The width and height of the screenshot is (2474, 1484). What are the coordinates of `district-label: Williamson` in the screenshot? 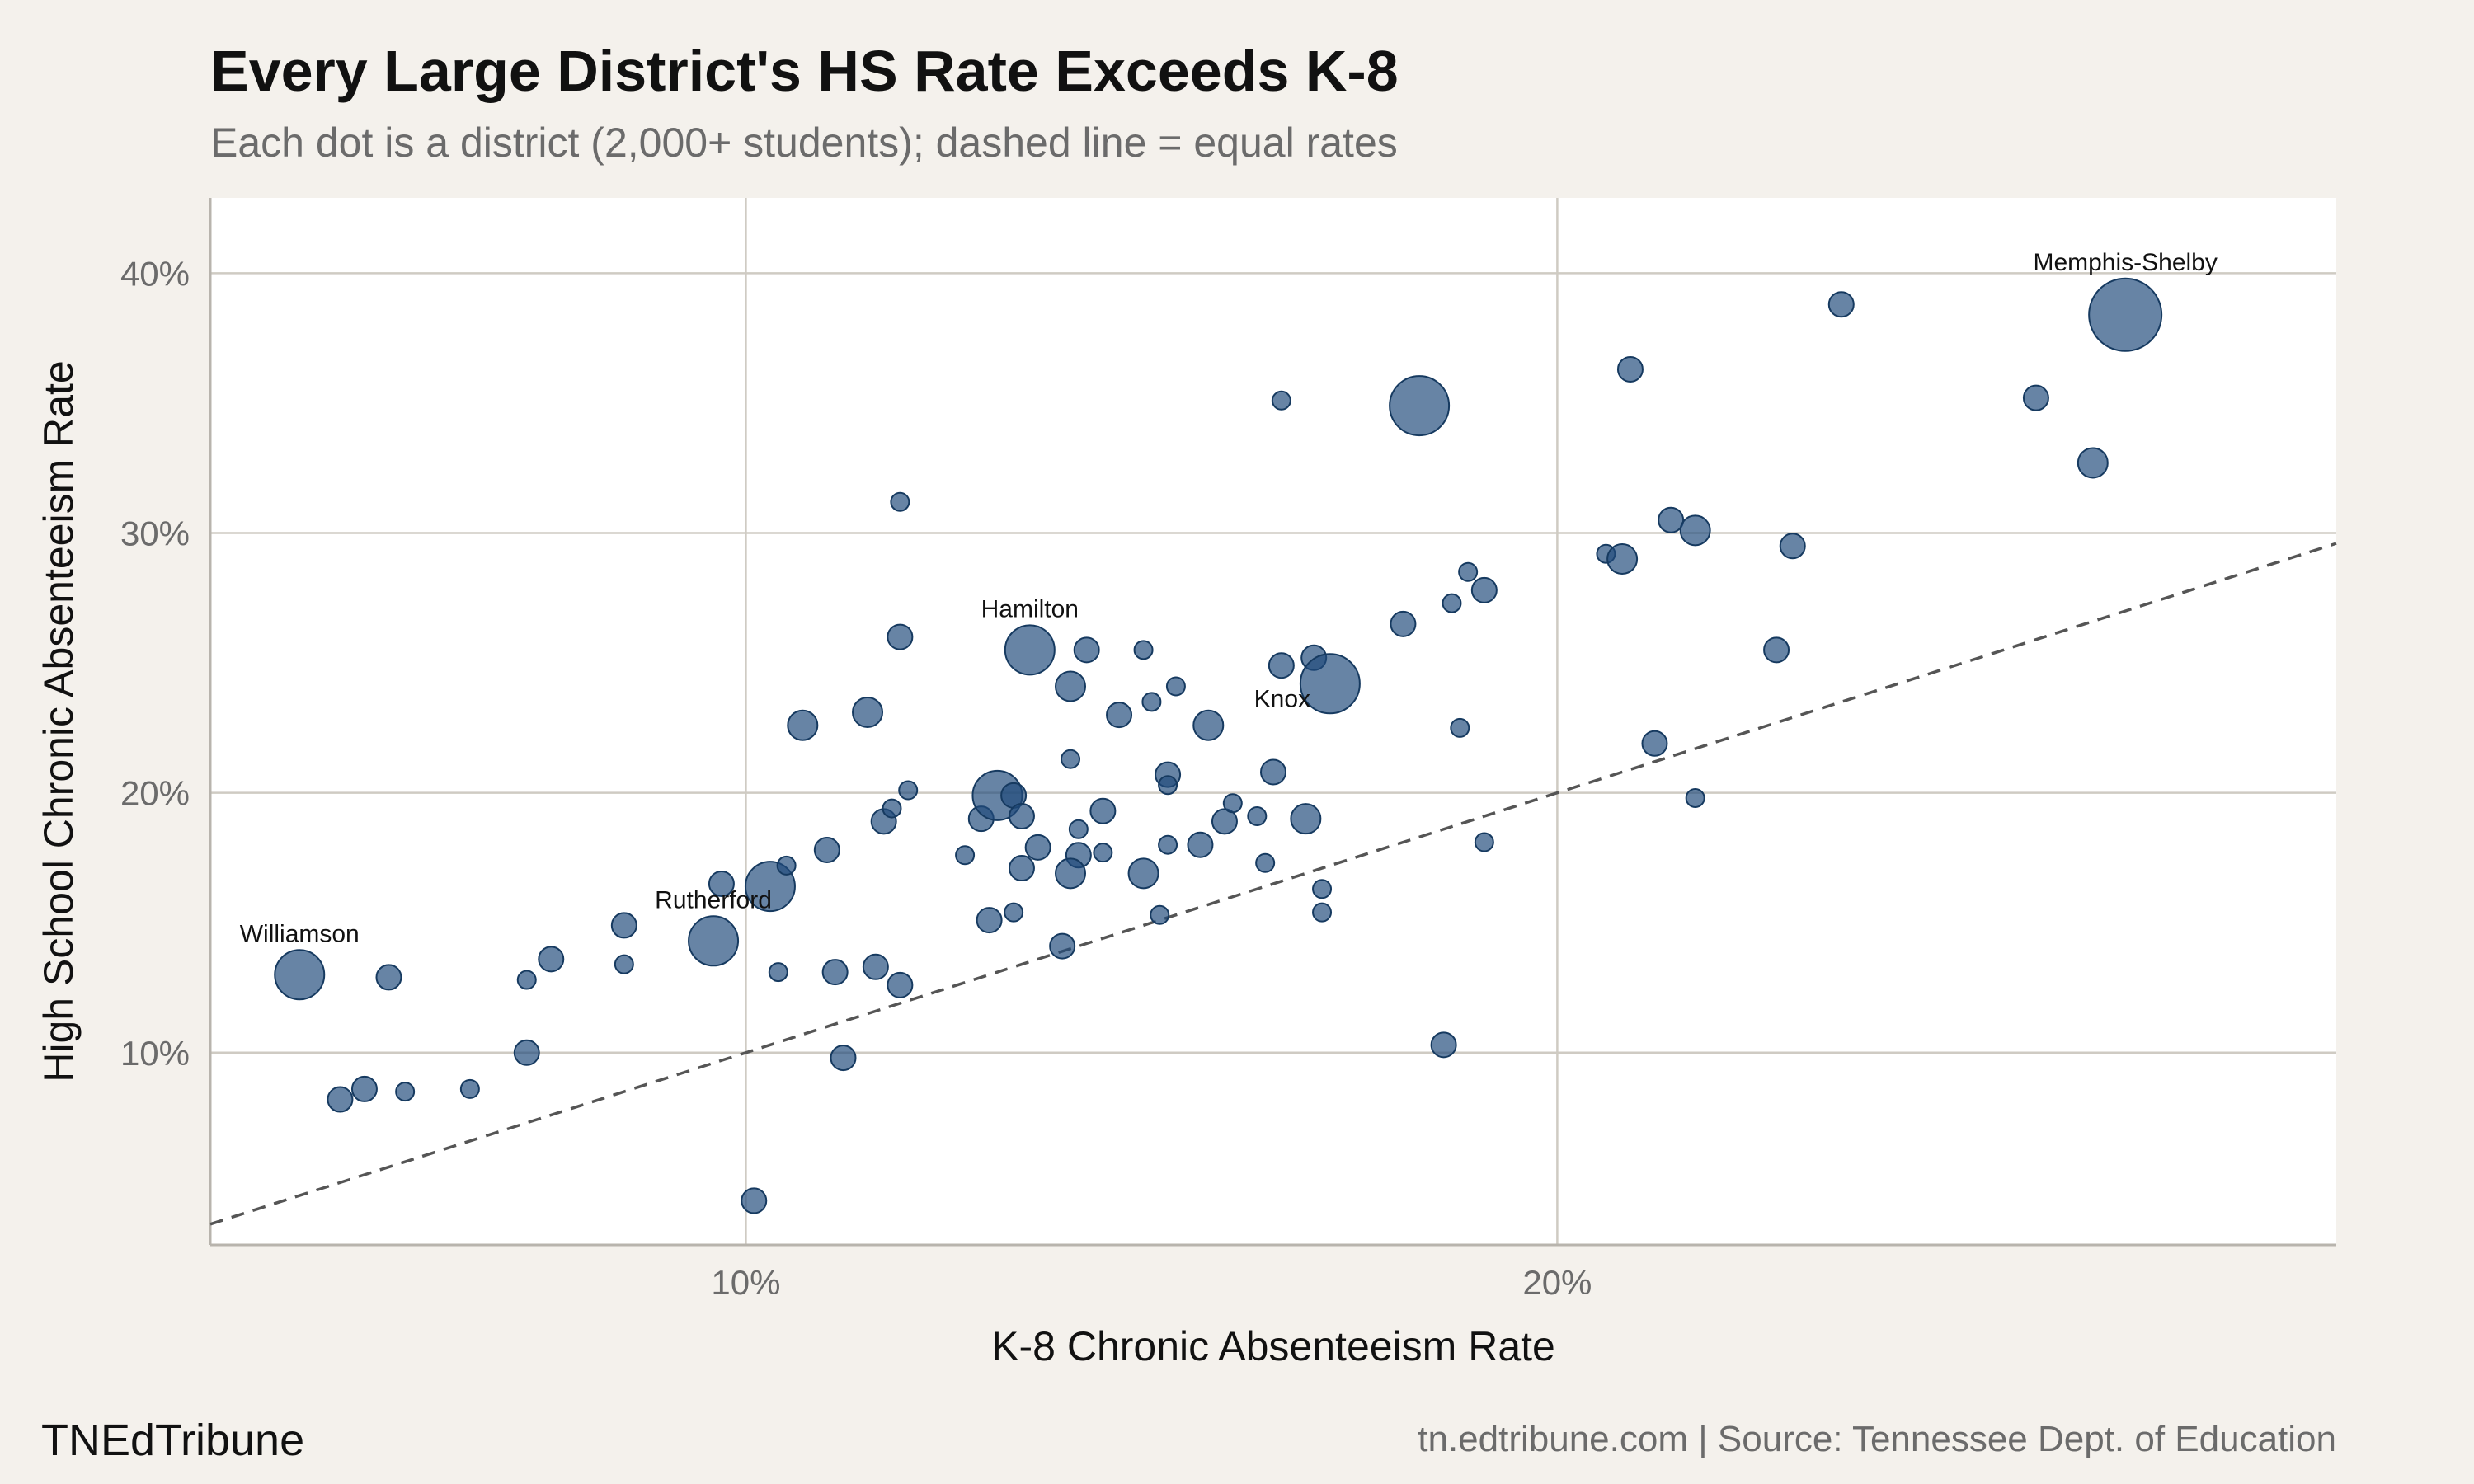 It's located at (300, 933).